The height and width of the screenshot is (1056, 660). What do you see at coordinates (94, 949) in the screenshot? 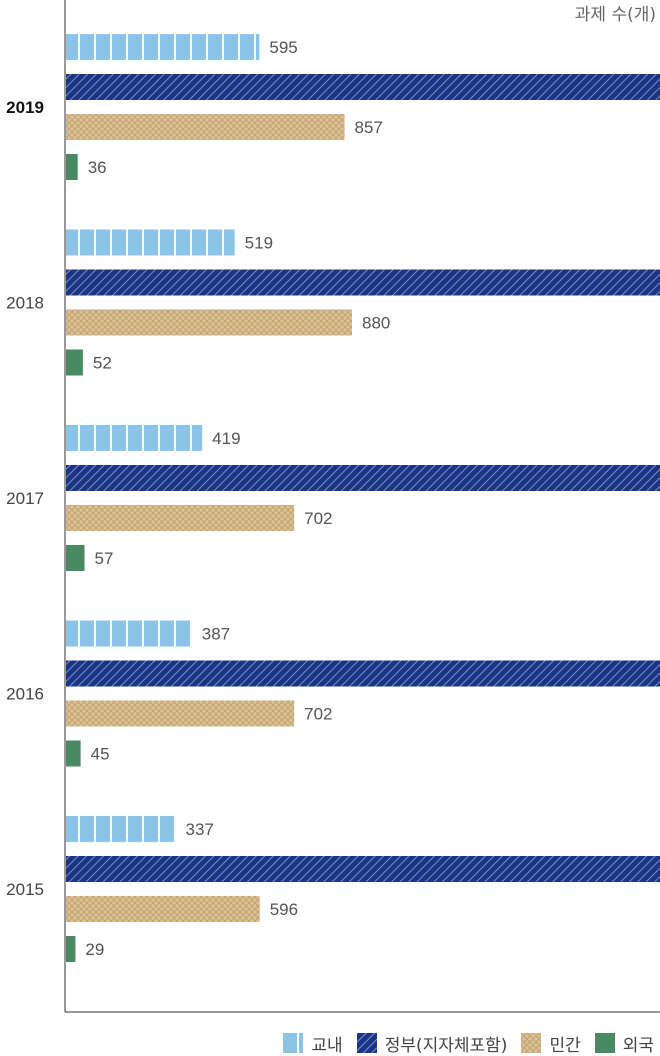
I see `data-label-2015-series-3: 29` at bounding box center [94, 949].